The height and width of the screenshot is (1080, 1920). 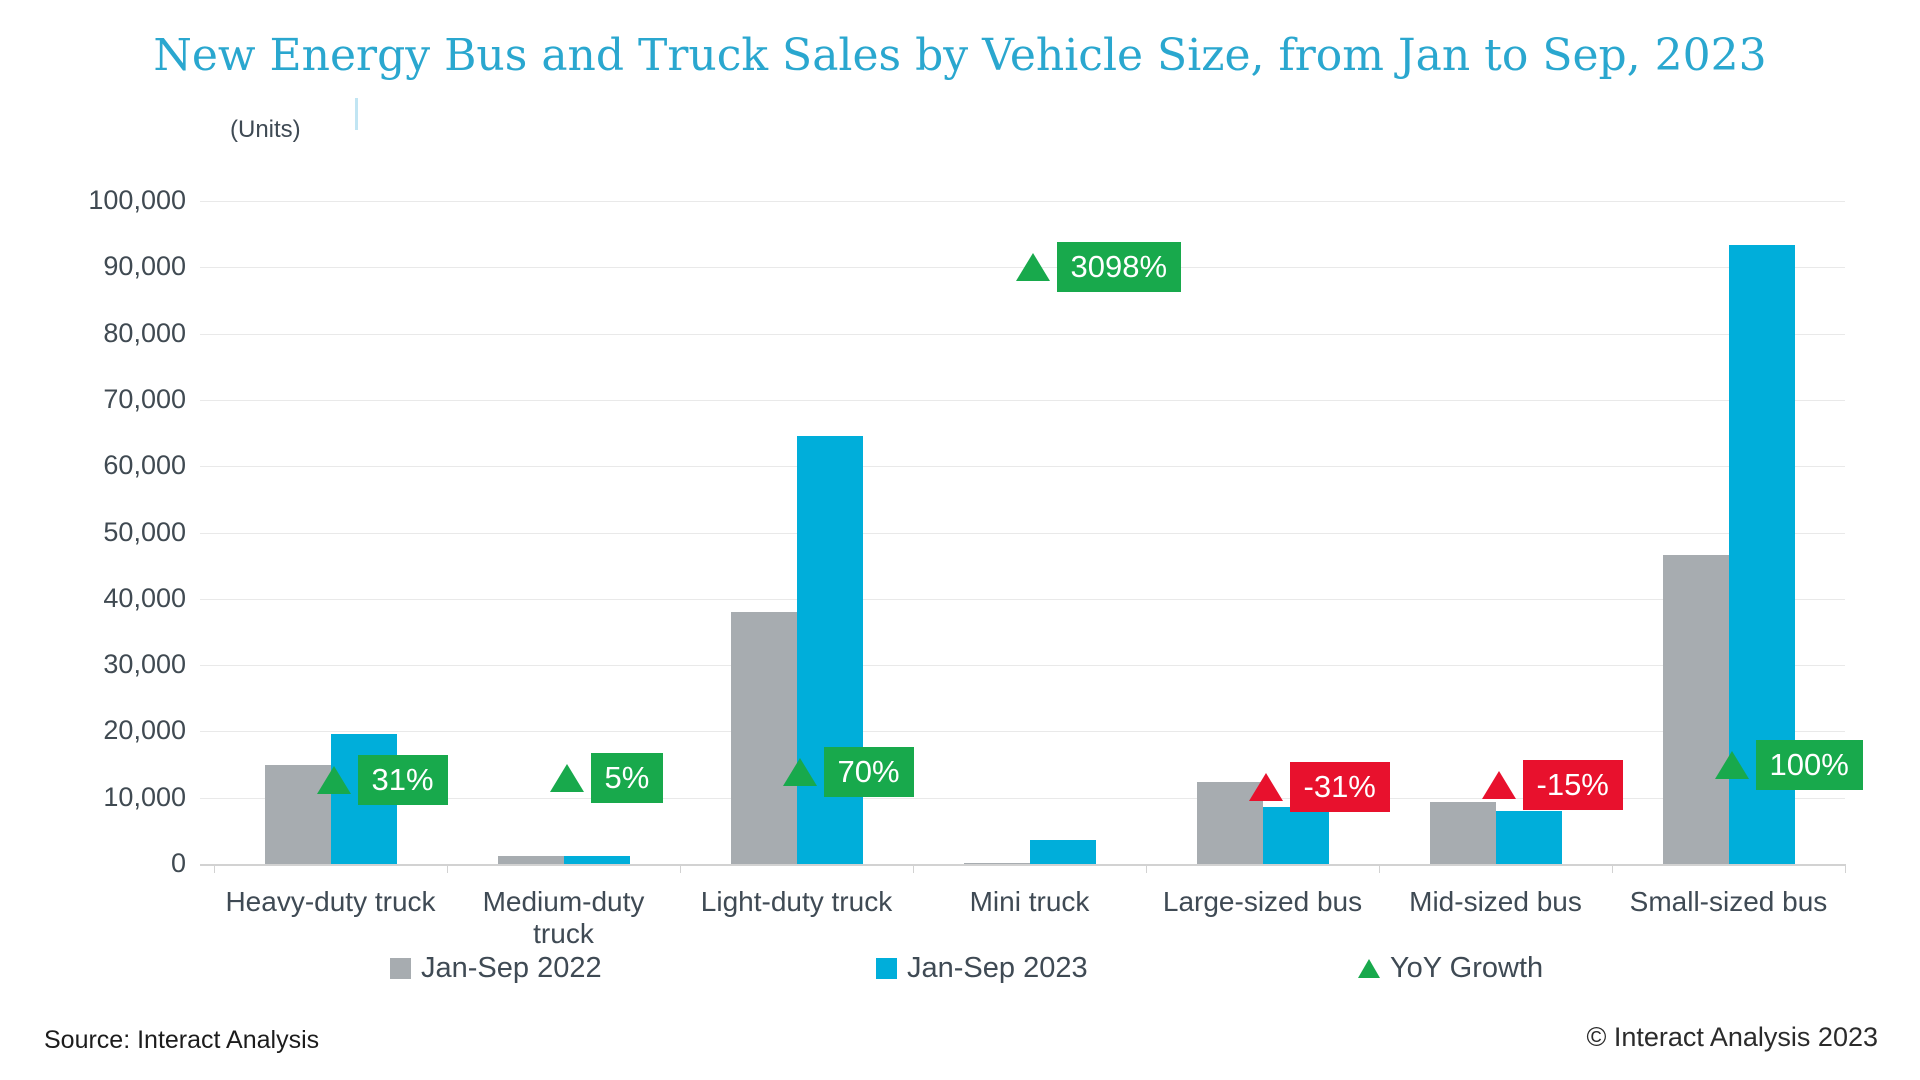 I want to click on category-label: Large-sized bus, so click(x=1262, y=901).